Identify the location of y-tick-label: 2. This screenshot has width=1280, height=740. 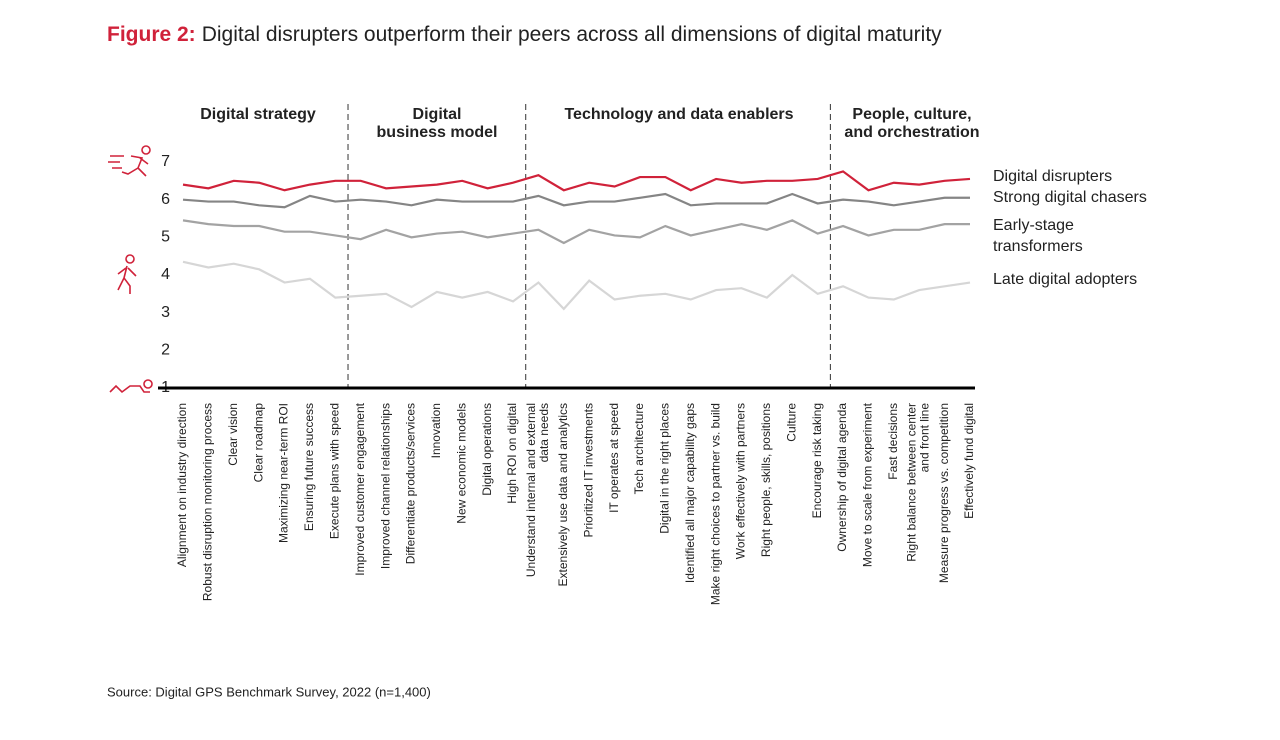
(165, 350).